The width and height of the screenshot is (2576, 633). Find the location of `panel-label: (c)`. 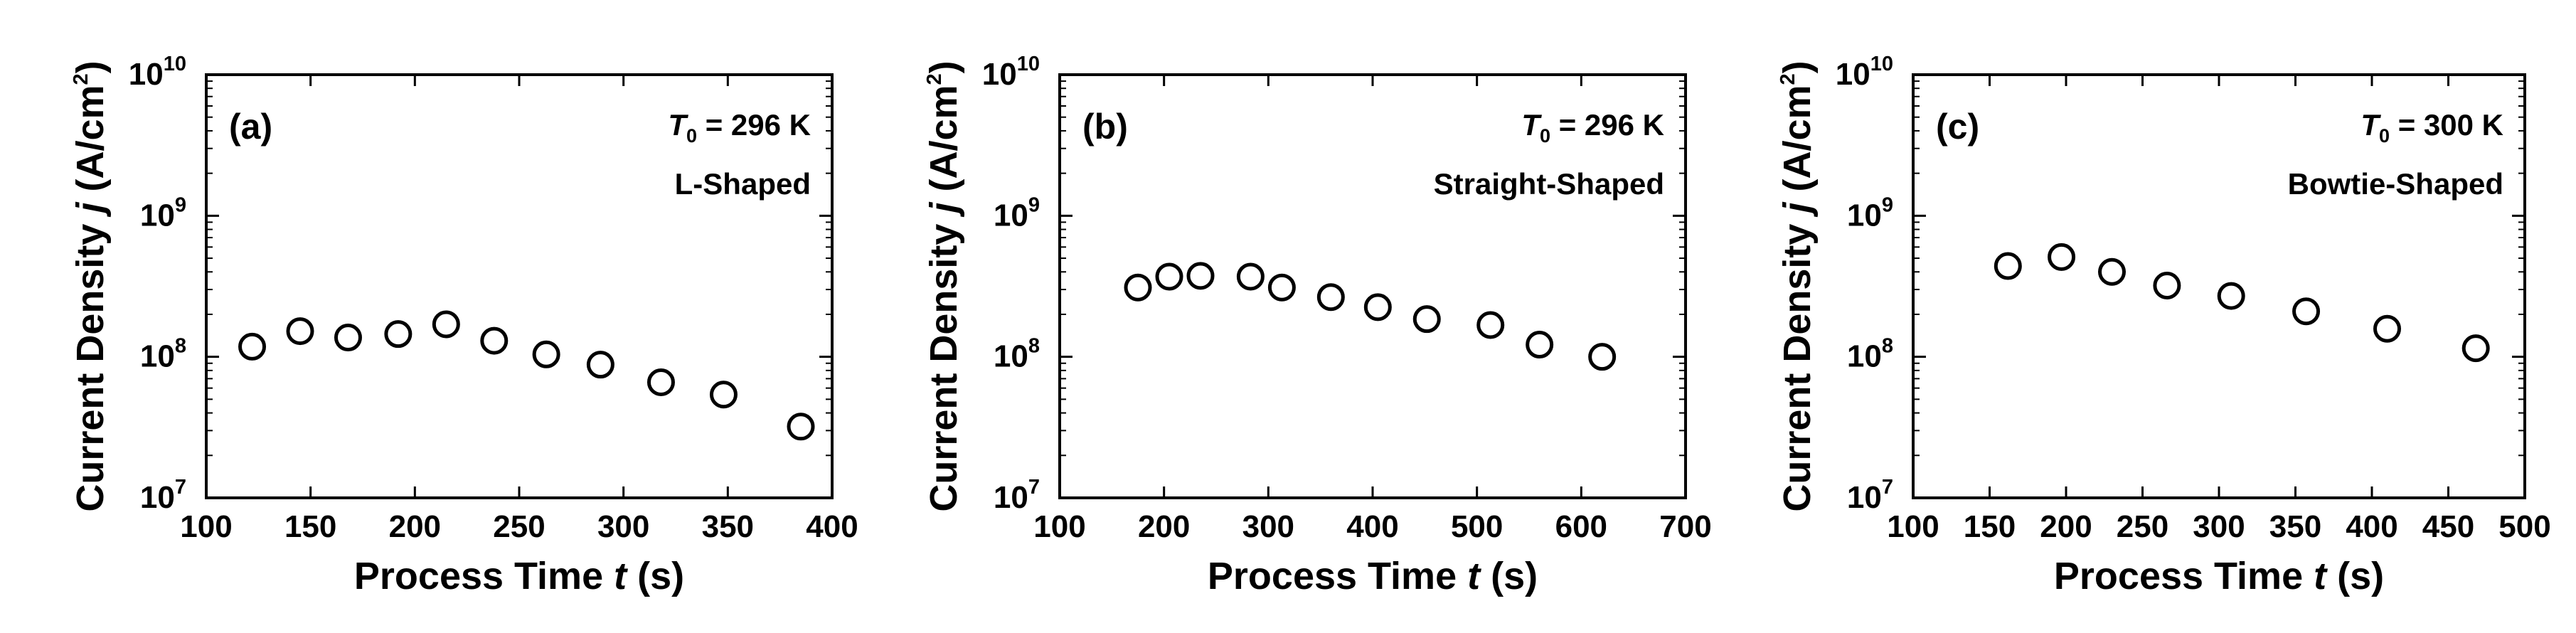

panel-label: (c) is located at coordinates (1957, 127).